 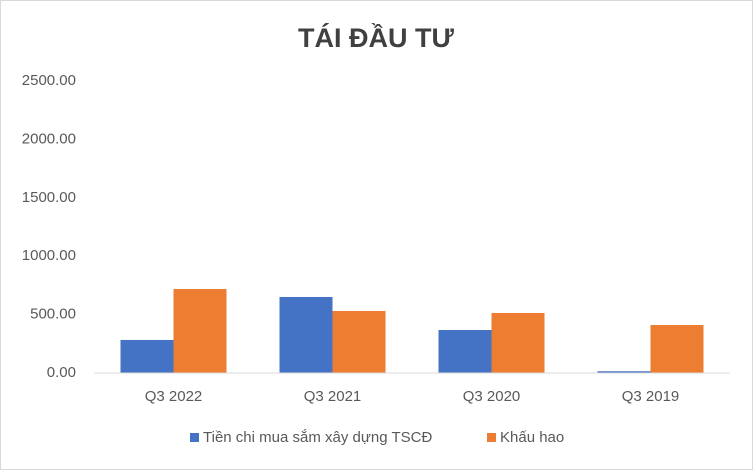 I want to click on legend-label: Khấu hao, so click(x=532, y=437).